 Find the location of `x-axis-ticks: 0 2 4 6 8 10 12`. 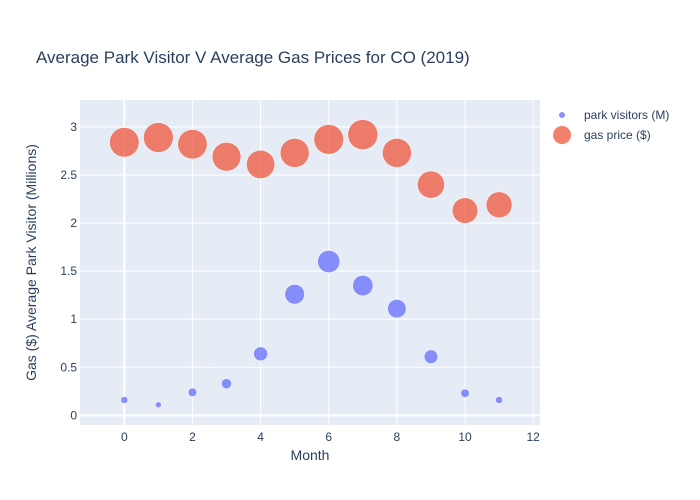

x-axis-ticks: 0 2 4 6 8 10 12 is located at coordinates (330, 437).